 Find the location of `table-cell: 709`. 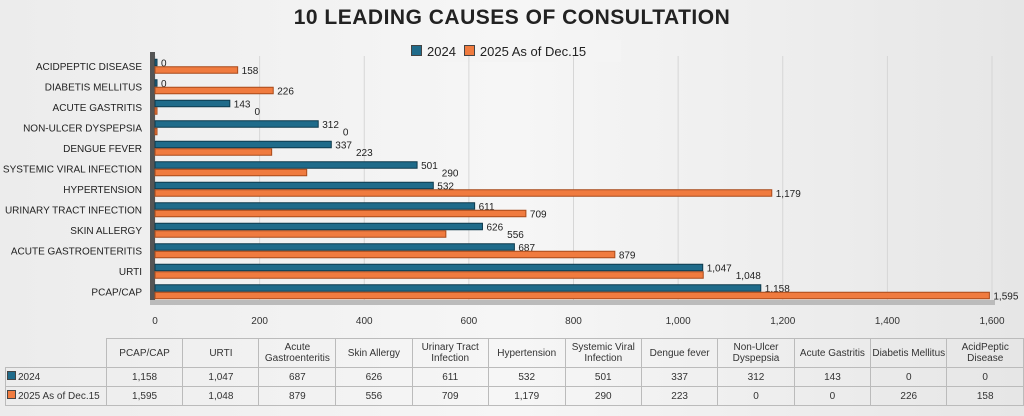

table-cell: 709 is located at coordinates (450, 396).